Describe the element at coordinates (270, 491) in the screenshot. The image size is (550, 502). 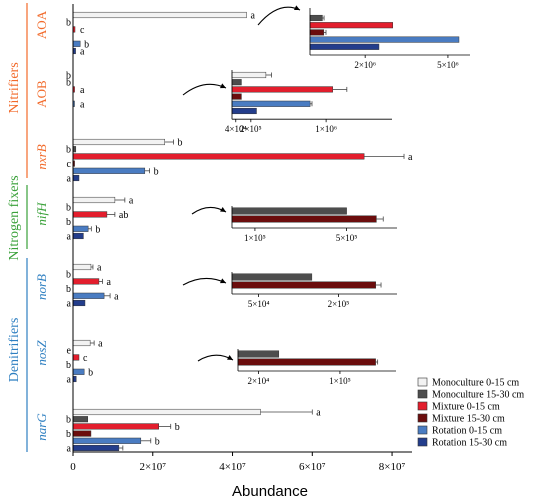
I see `x-axis-title: Abundance` at that location.